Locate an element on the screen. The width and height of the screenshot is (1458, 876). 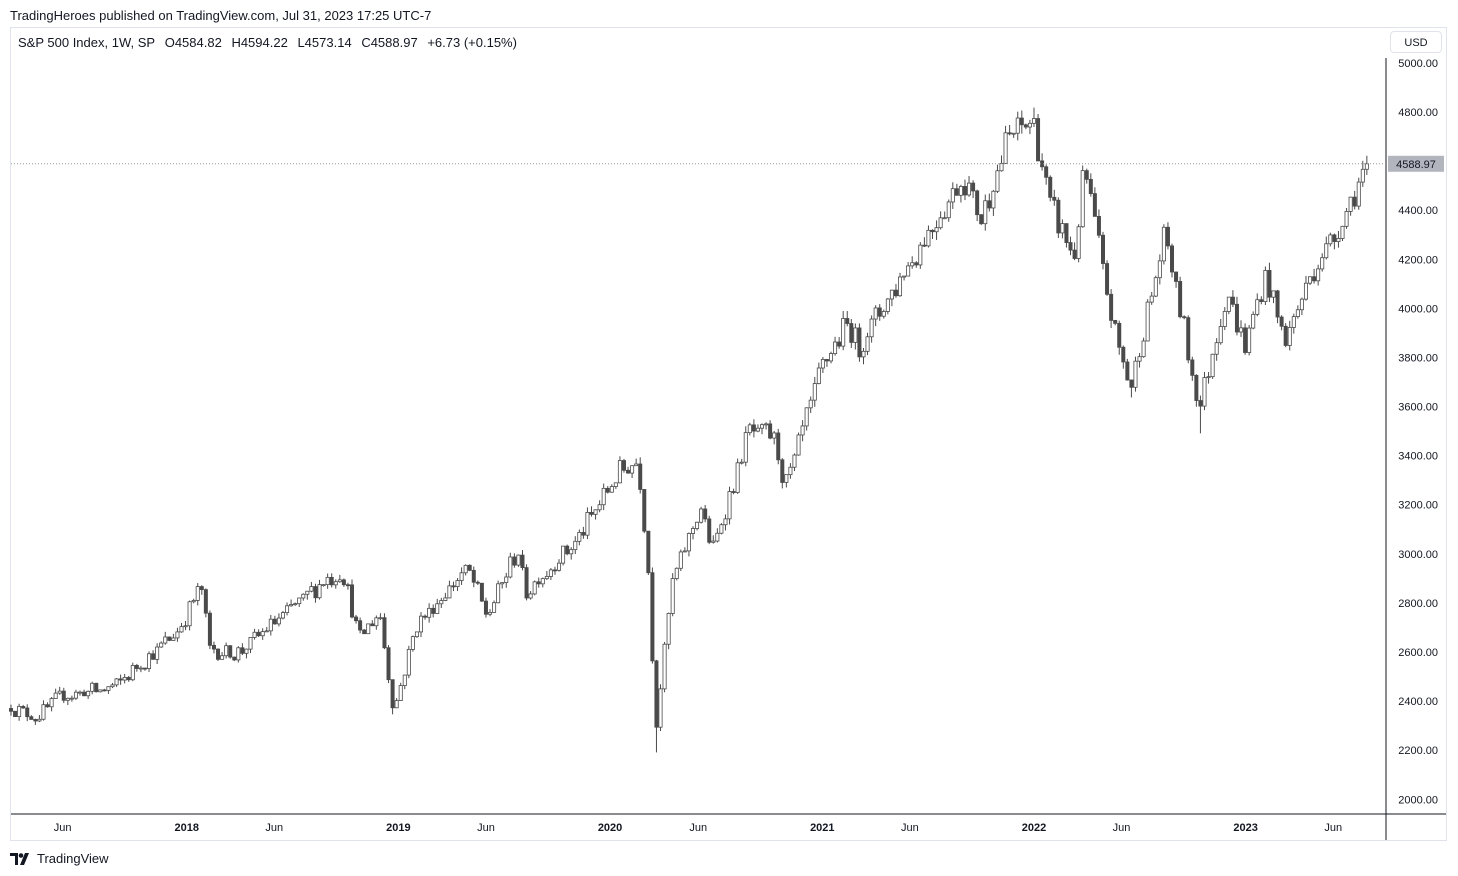
time-tick-label: 2019 is located at coordinates (398, 828).